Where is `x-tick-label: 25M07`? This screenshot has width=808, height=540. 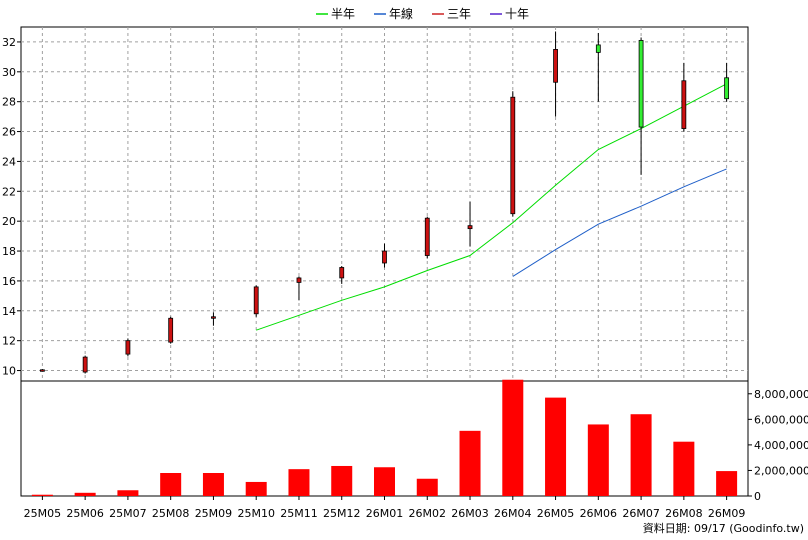
x-tick-label: 25M07 is located at coordinates (128, 513).